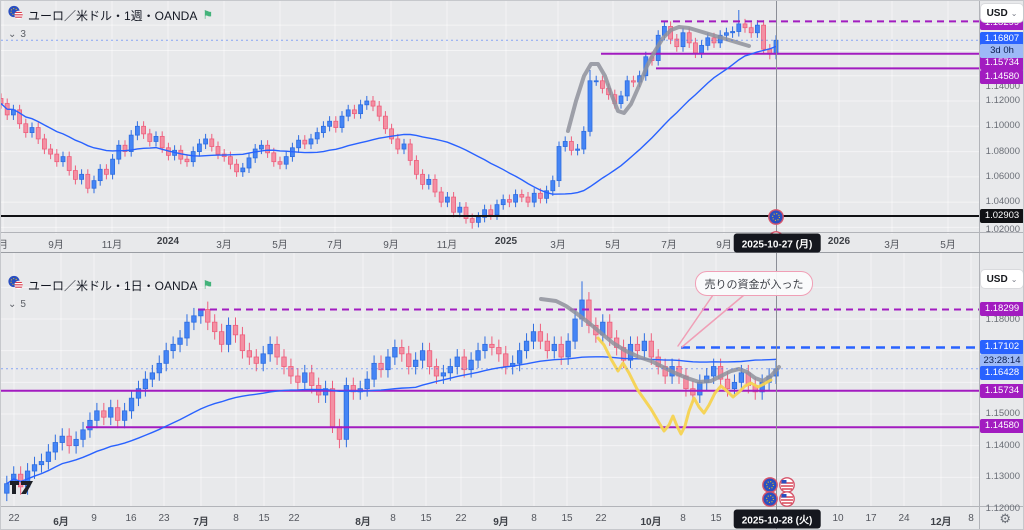 The width and height of the screenshot is (1024, 530). What do you see at coordinates (1001, 51) in the screenshot?
I see `price-label-countdown: 3d 0h` at bounding box center [1001, 51].